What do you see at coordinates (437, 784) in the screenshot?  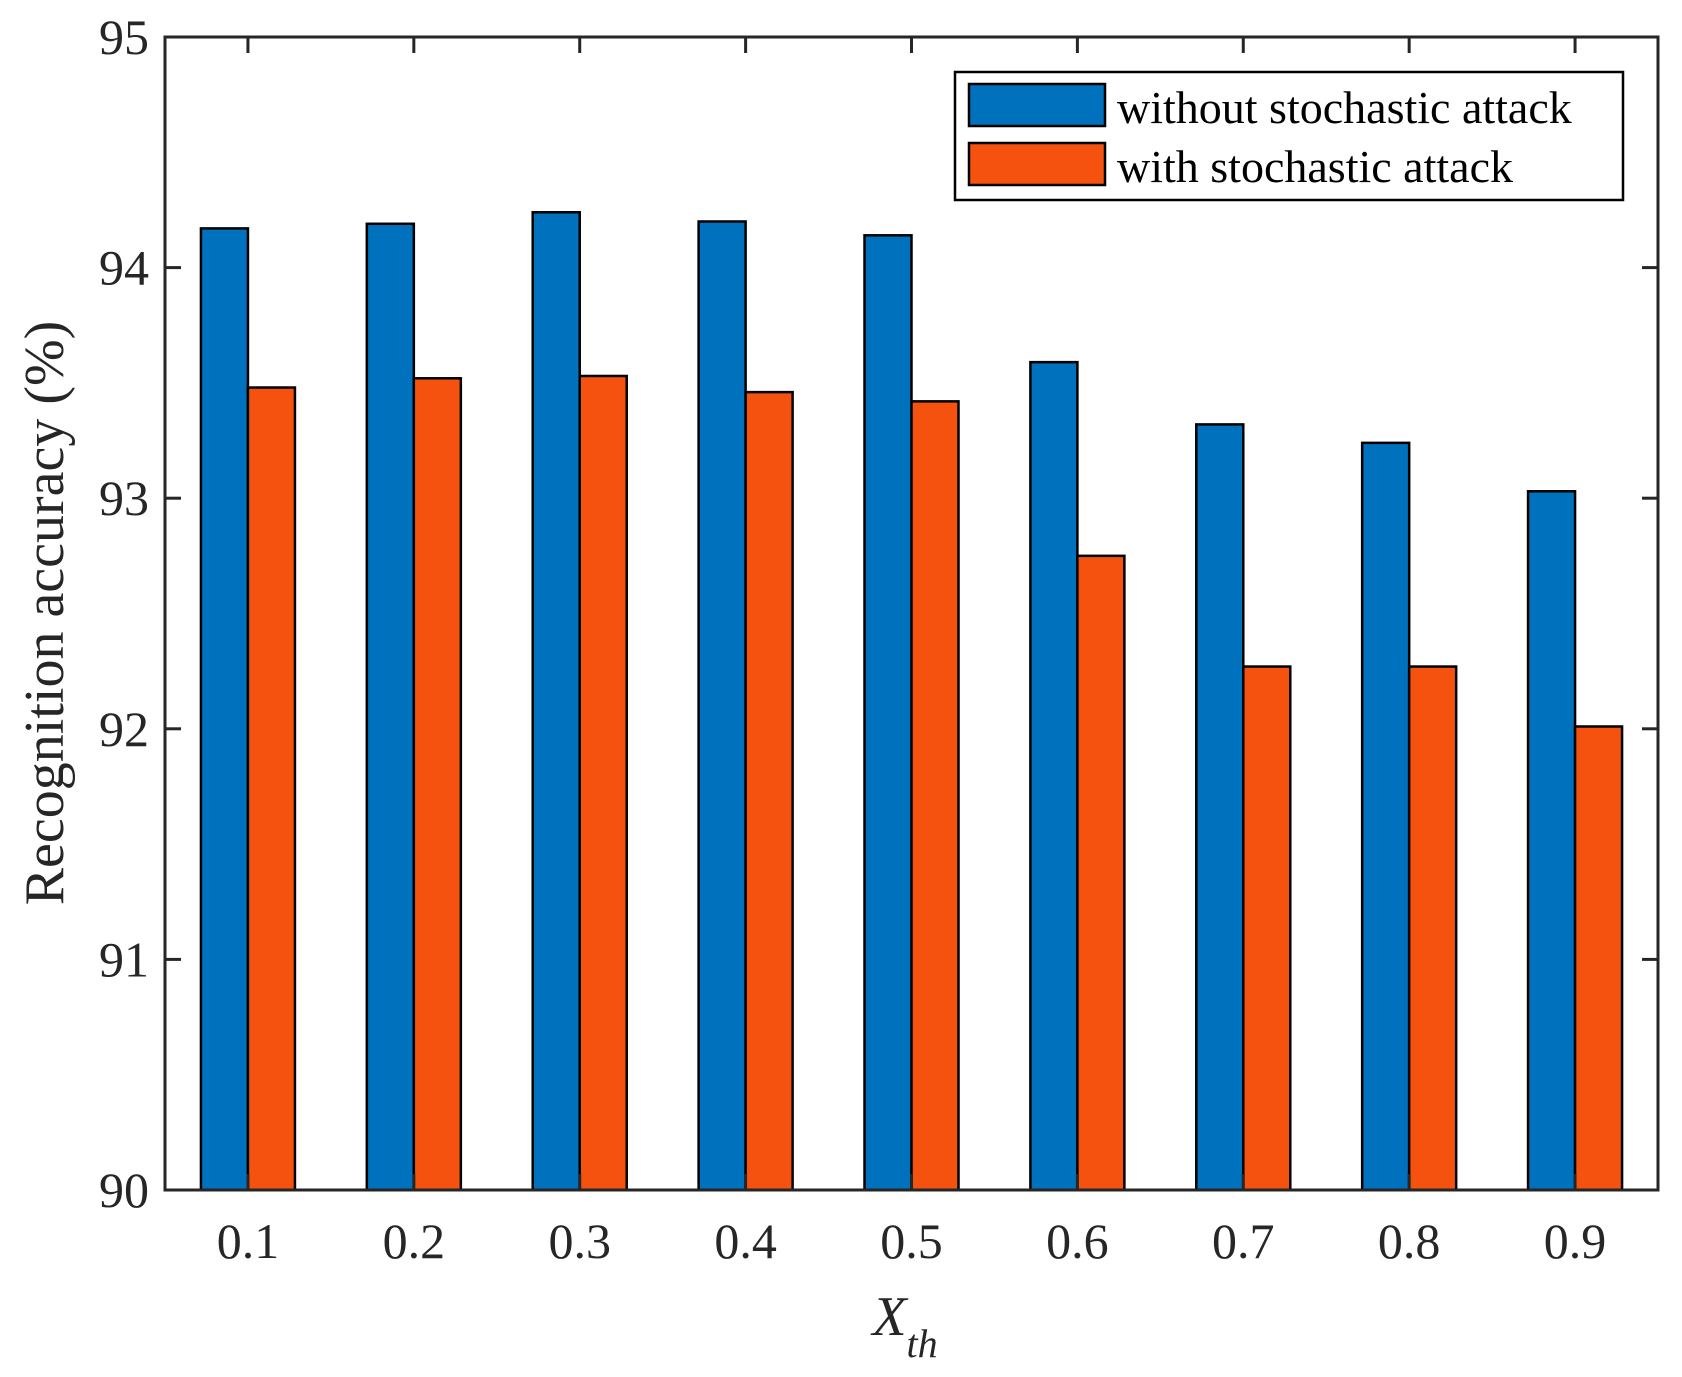 I see `bar-with-attack-0.2` at bounding box center [437, 784].